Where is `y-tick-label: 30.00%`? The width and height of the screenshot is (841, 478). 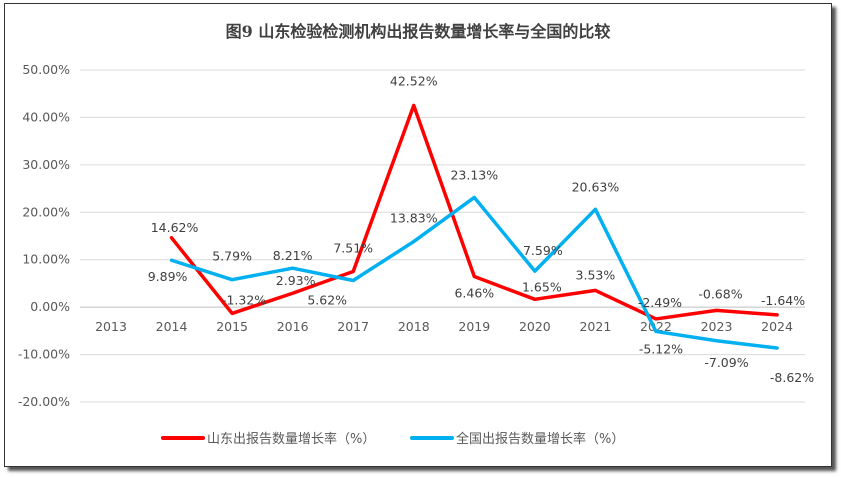 y-tick-label: 30.00% is located at coordinates (46, 164).